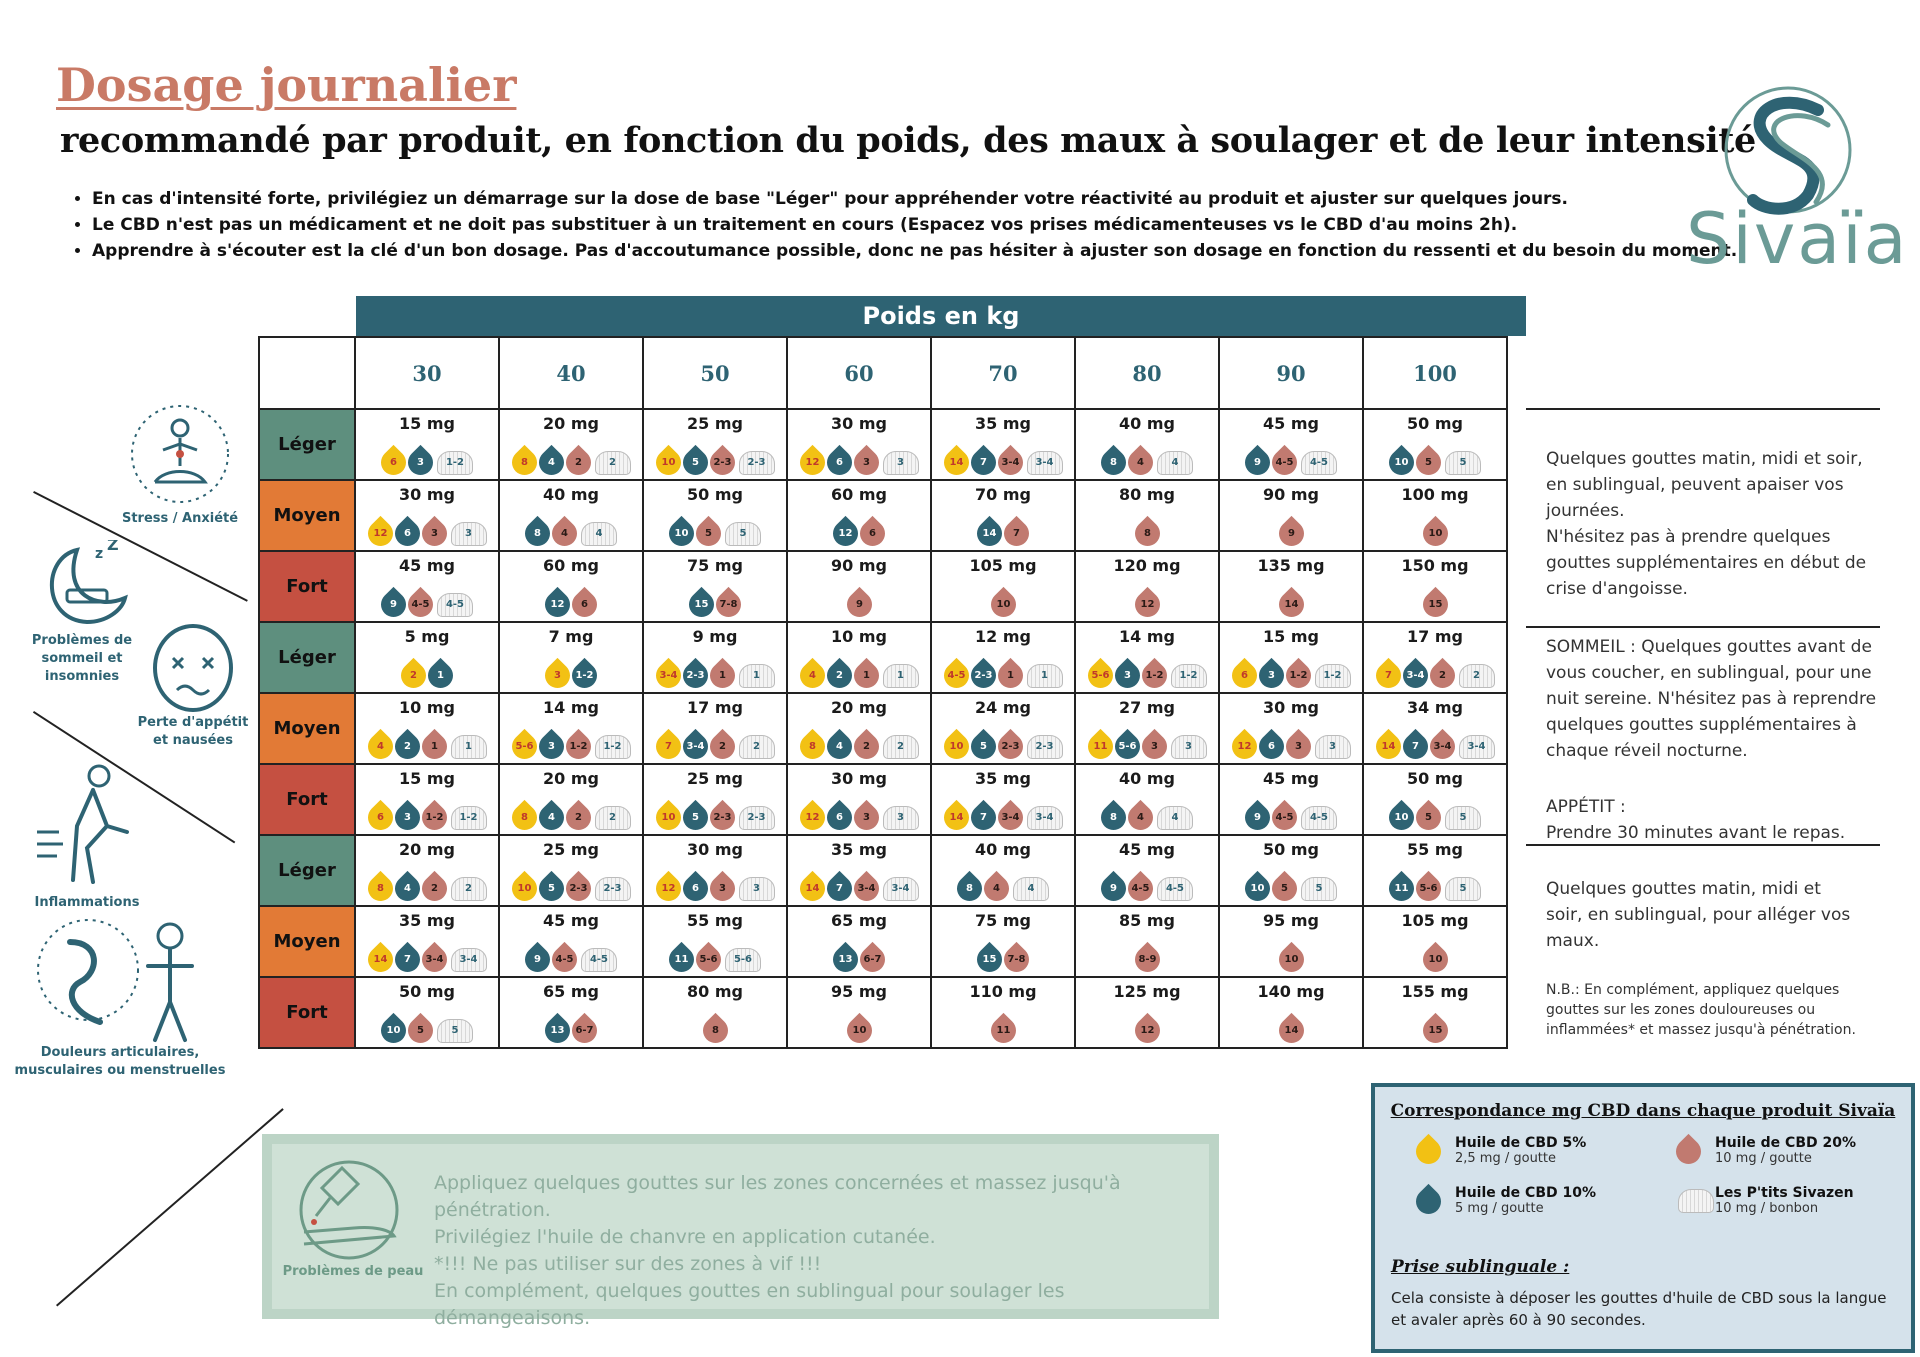  What do you see at coordinates (380, 533) in the screenshot?
I see `yellow-drop-icon: 12` at bounding box center [380, 533].